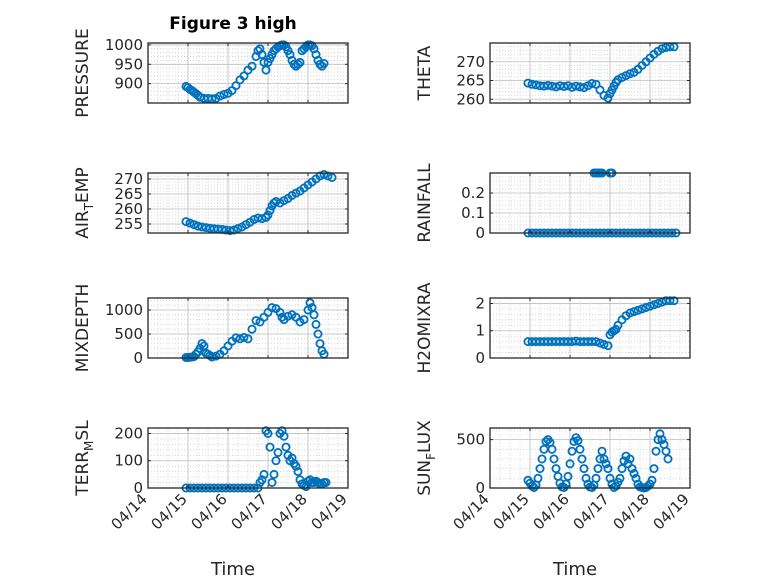  What do you see at coordinates (83, 430) in the screenshot?
I see `y-axis-label-rest: SL` at bounding box center [83, 430].